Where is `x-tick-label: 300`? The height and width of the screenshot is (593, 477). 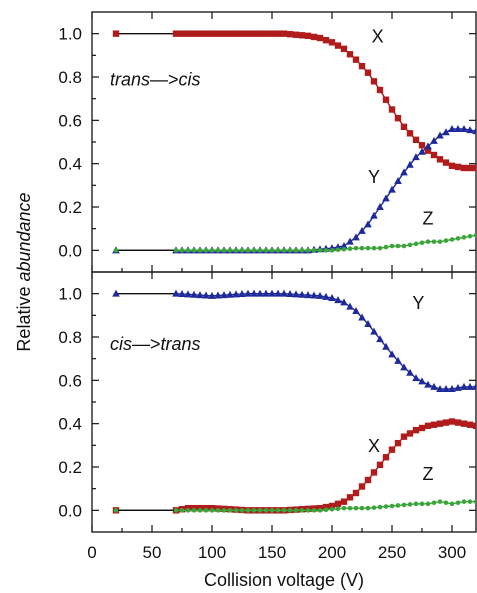 x-tick-label: 300 is located at coordinates (452, 552).